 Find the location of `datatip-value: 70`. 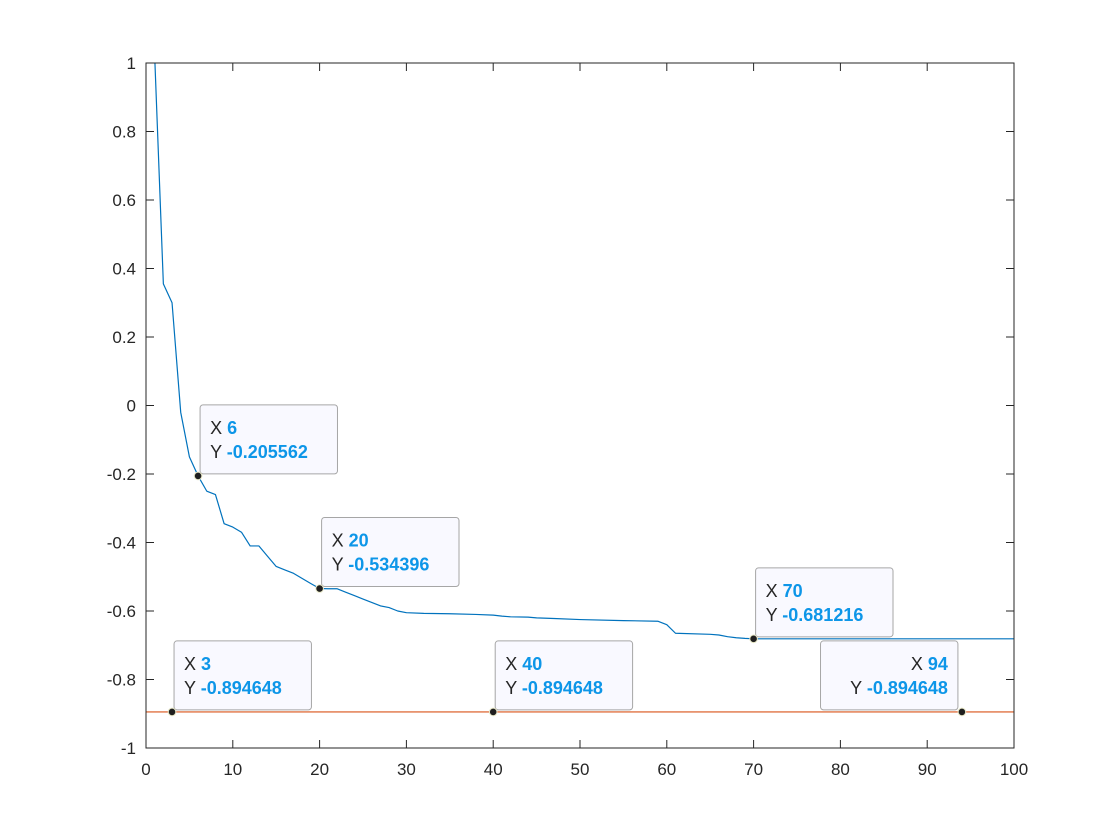

datatip-value: 70 is located at coordinates (793, 591).